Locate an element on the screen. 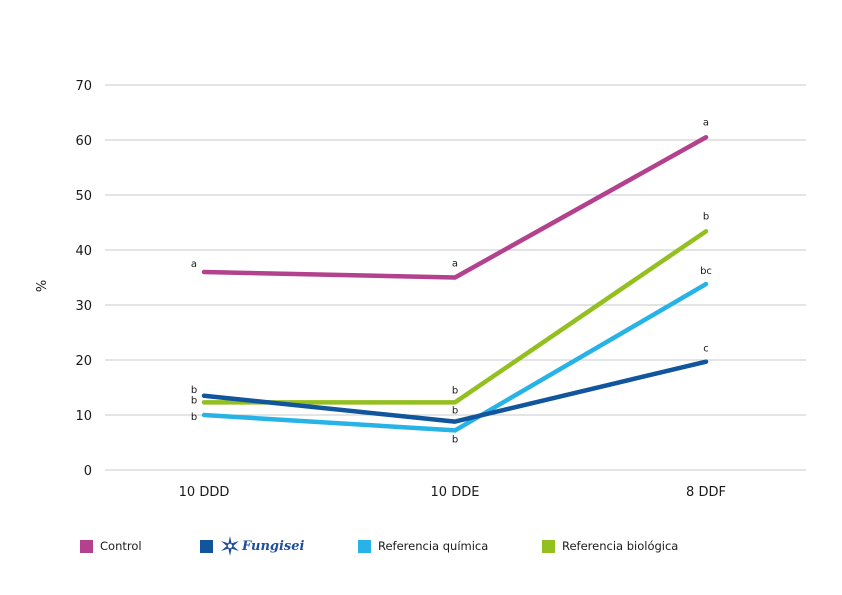  series-line-fungisei is located at coordinates (455, 391).